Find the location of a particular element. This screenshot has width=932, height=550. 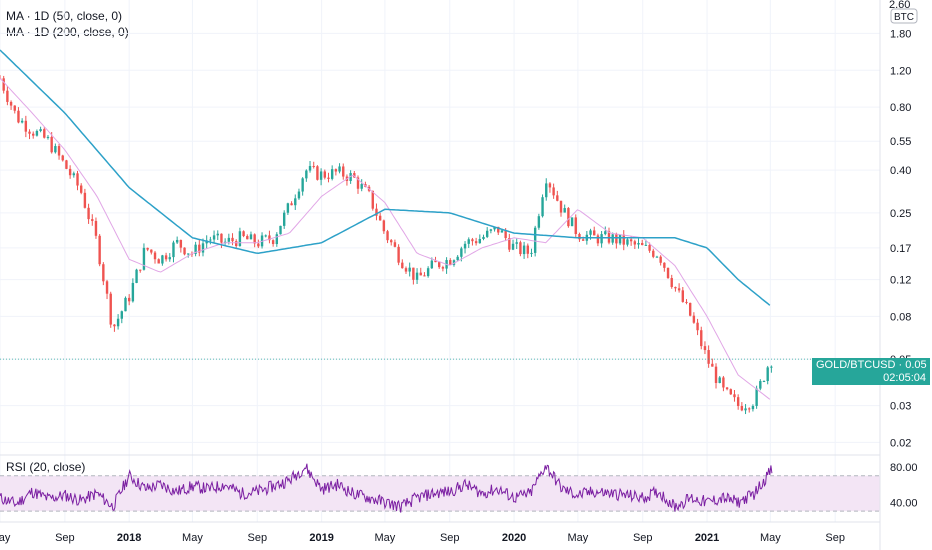

price-tick-label: 0.12 is located at coordinates (900, 281).